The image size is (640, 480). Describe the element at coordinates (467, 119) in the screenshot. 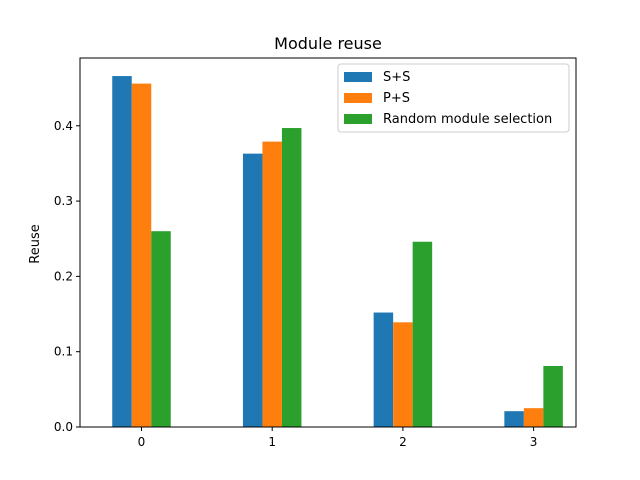

I see `legend-label: Random module selection` at that location.